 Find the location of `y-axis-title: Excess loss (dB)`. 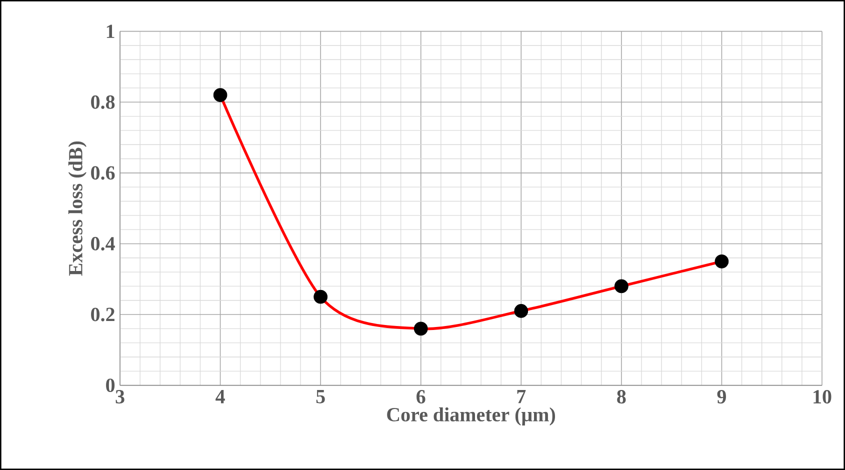

y-axis-title: Excess loss (dB) is located at coordinates (77, 208).